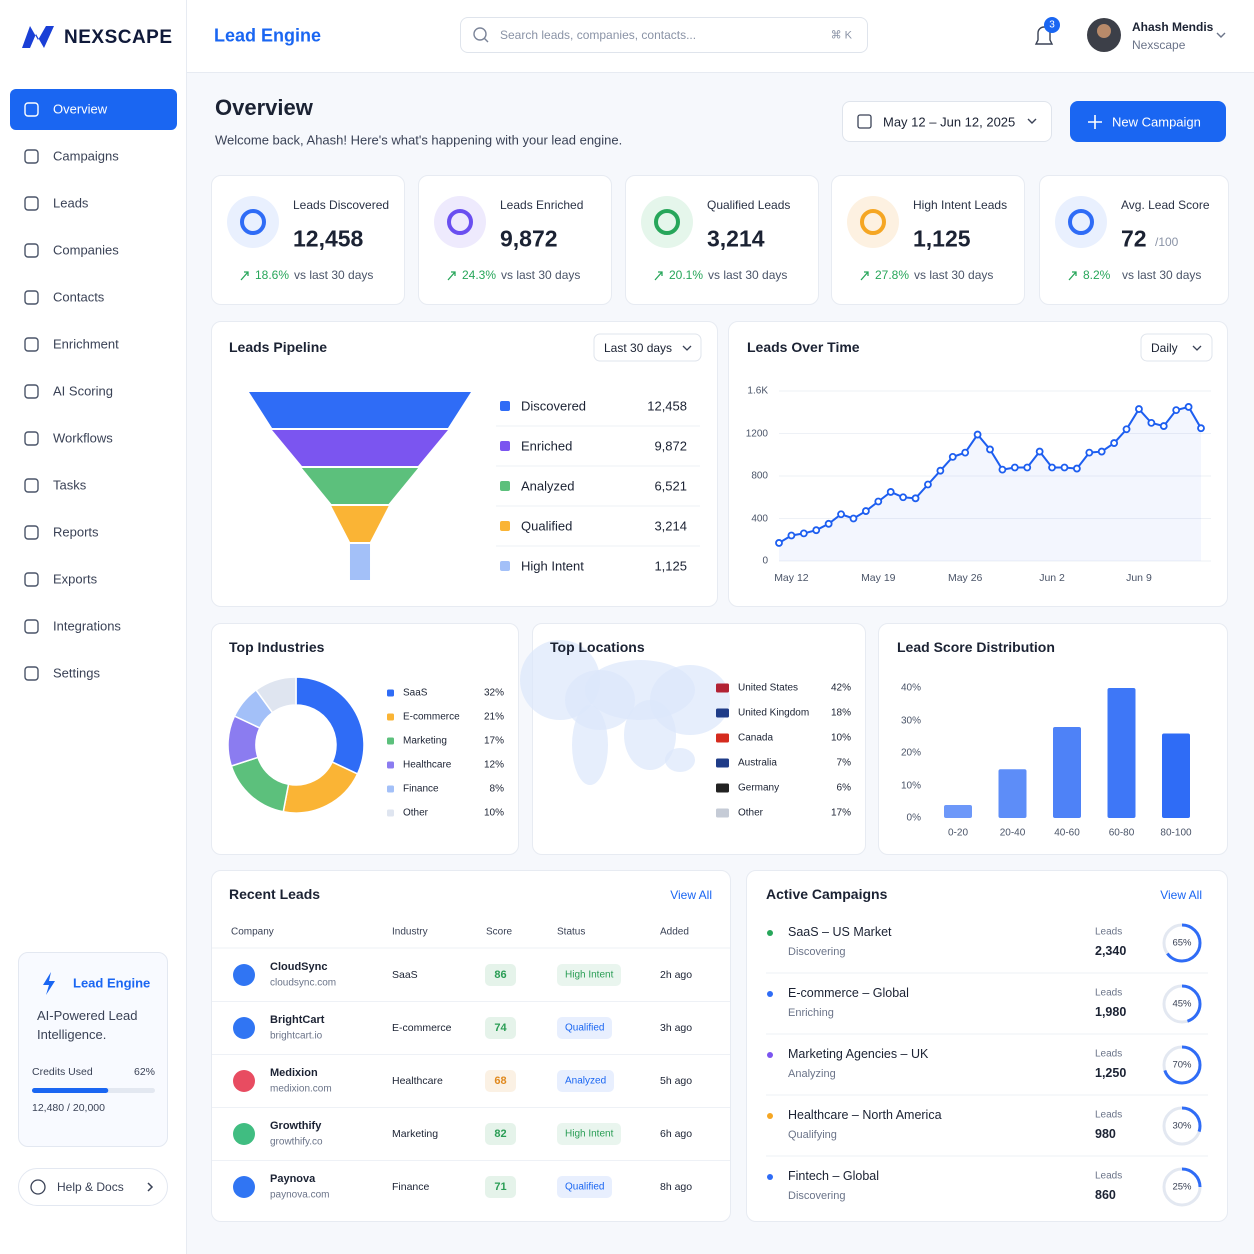 Image resolution: width=1254 pixels, height=1254 pixels. What do you see at coordinates (865, 1115) in the screenshot?
I see `campaign-name: Healthcare – North America` at bounding box center [865, 1115].